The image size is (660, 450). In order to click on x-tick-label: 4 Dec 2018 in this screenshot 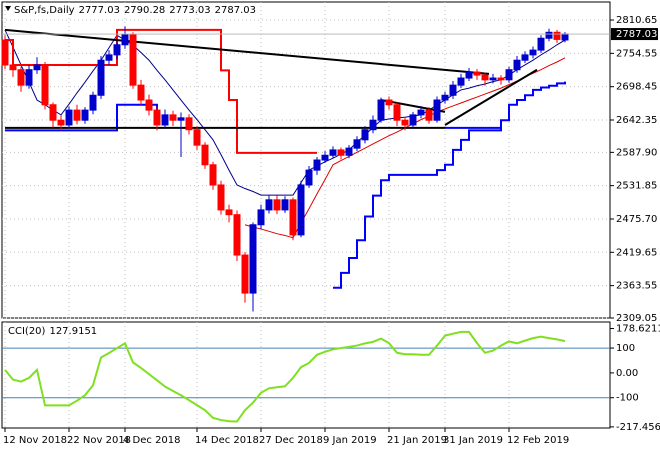, I will do `click(152, 440)`.